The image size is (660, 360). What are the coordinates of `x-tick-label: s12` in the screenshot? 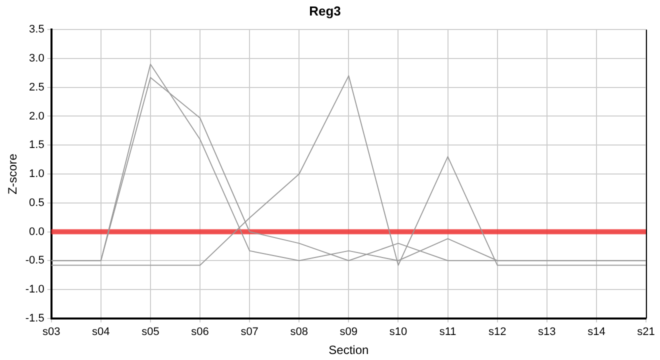 It's located at (497, 332).